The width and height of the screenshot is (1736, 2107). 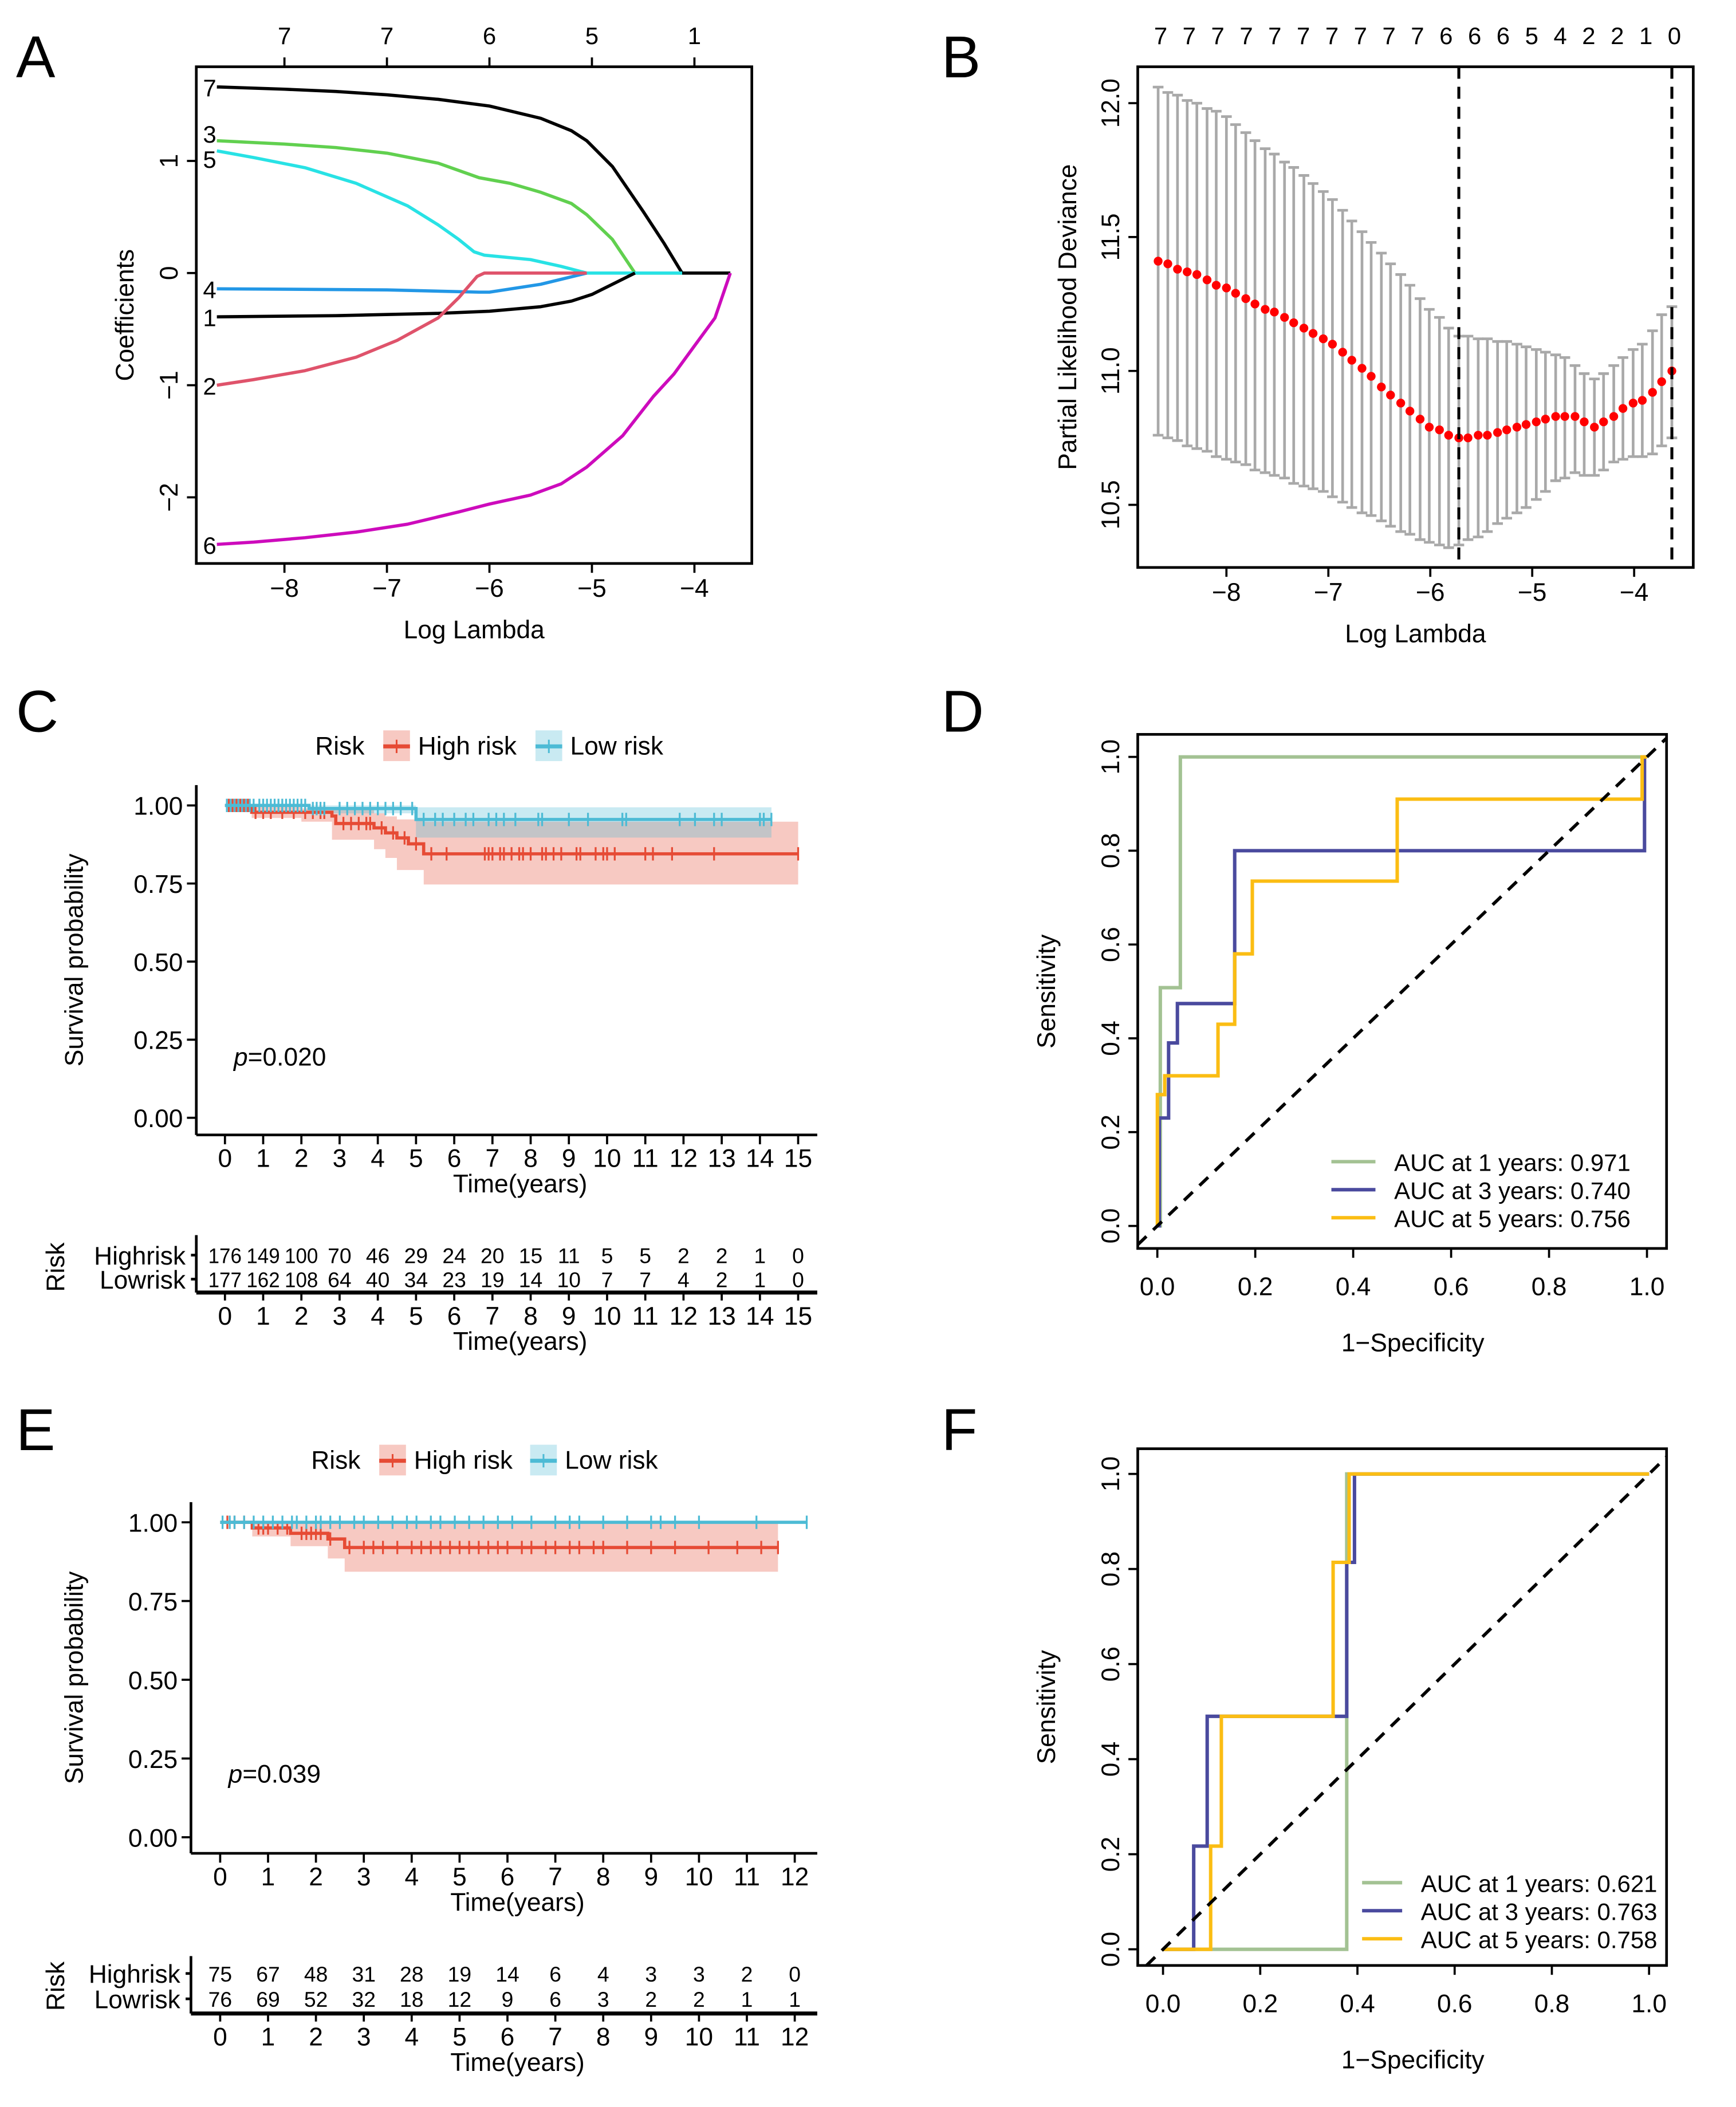 What do you see at coordinates (1047, 991) in the screenshot?
I see `y-axis-title: Sensitivity` at bounding box center [1047, 991].